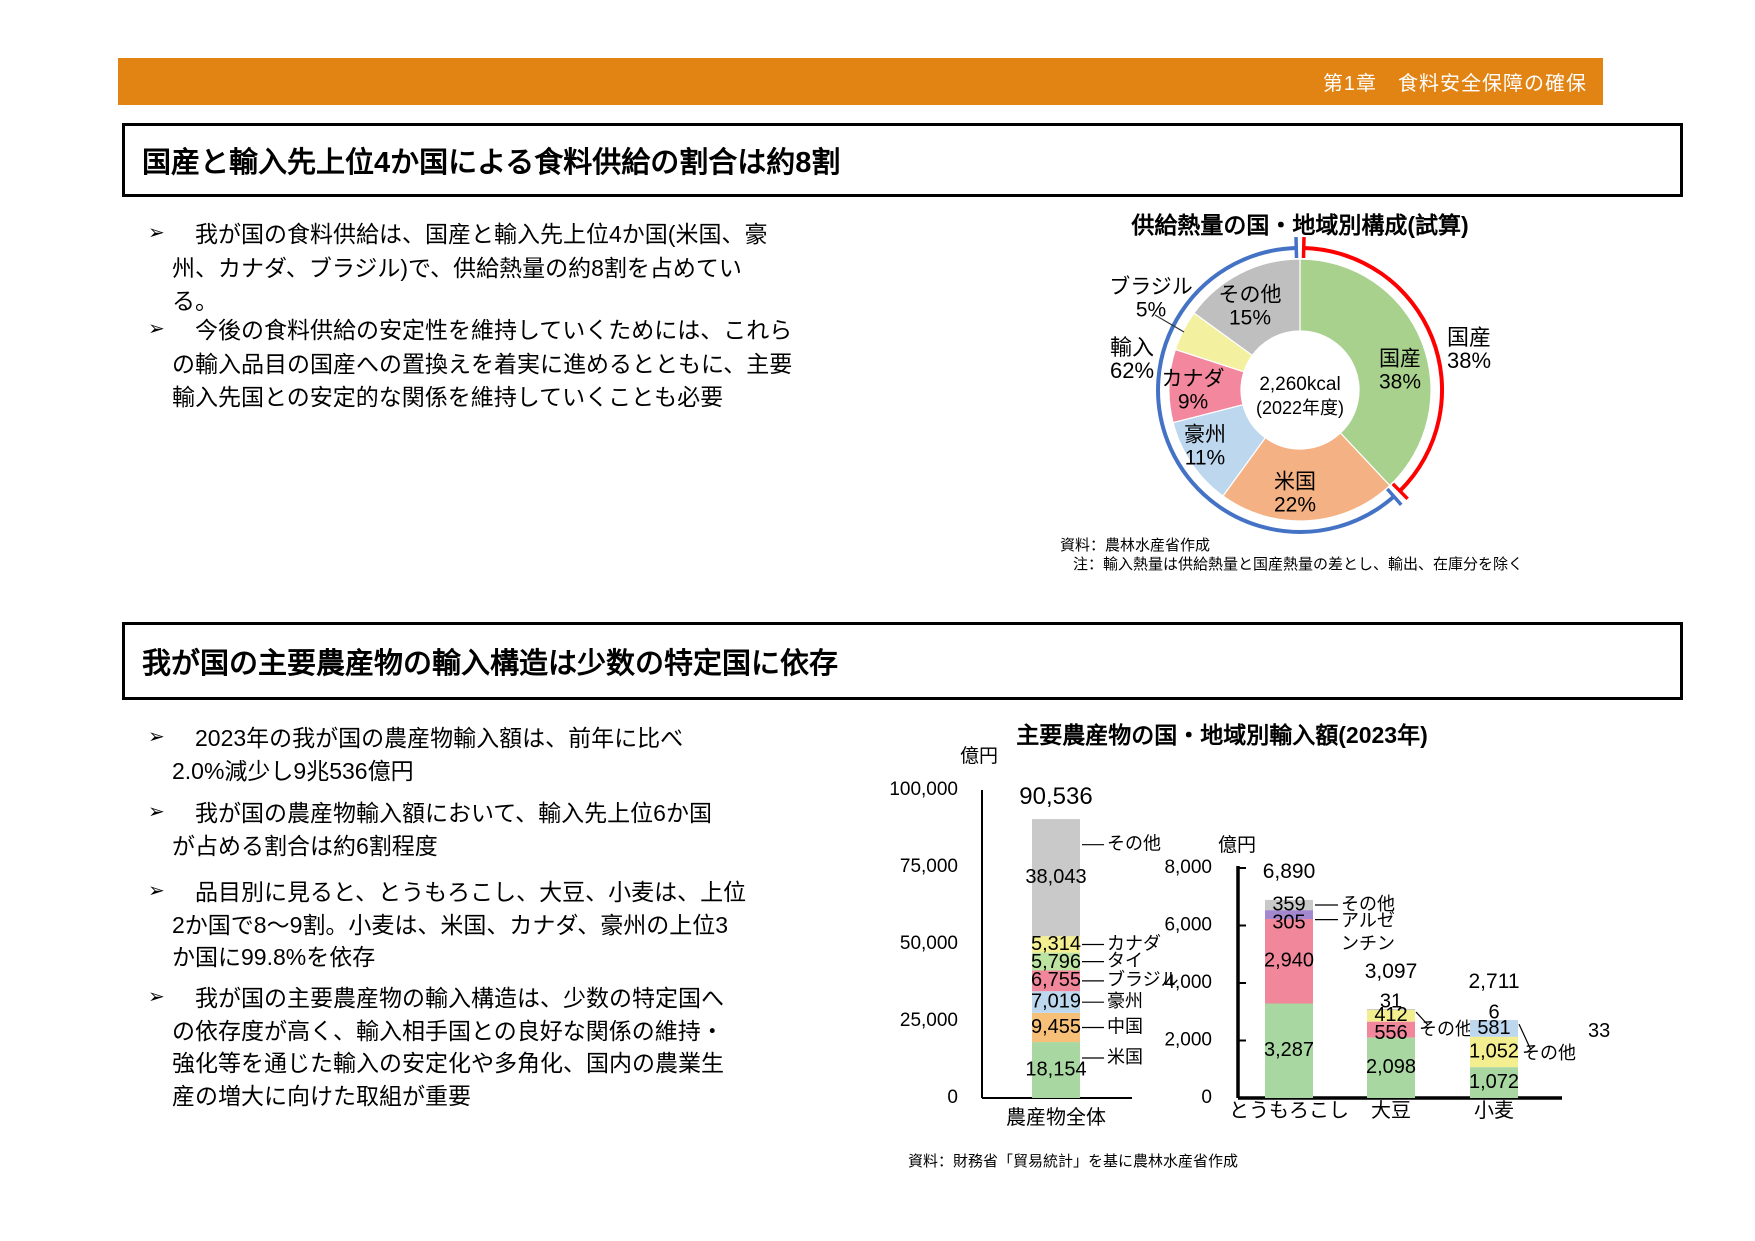 The height and width of the screenshot is (1241, 1755). Describe the element at coordinates (1306, 477) in the screenshot. I see `donut-slice-米国` at that location.